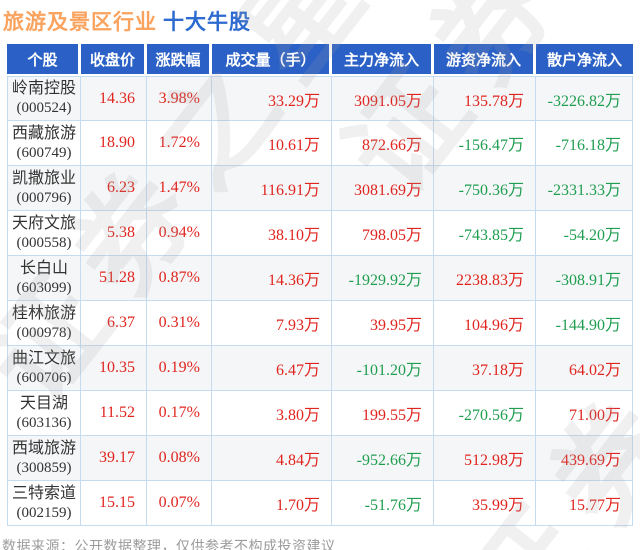 This screenshot has width=640, height=550. I want to click on stock-name: 长白山, so click(43, 268).